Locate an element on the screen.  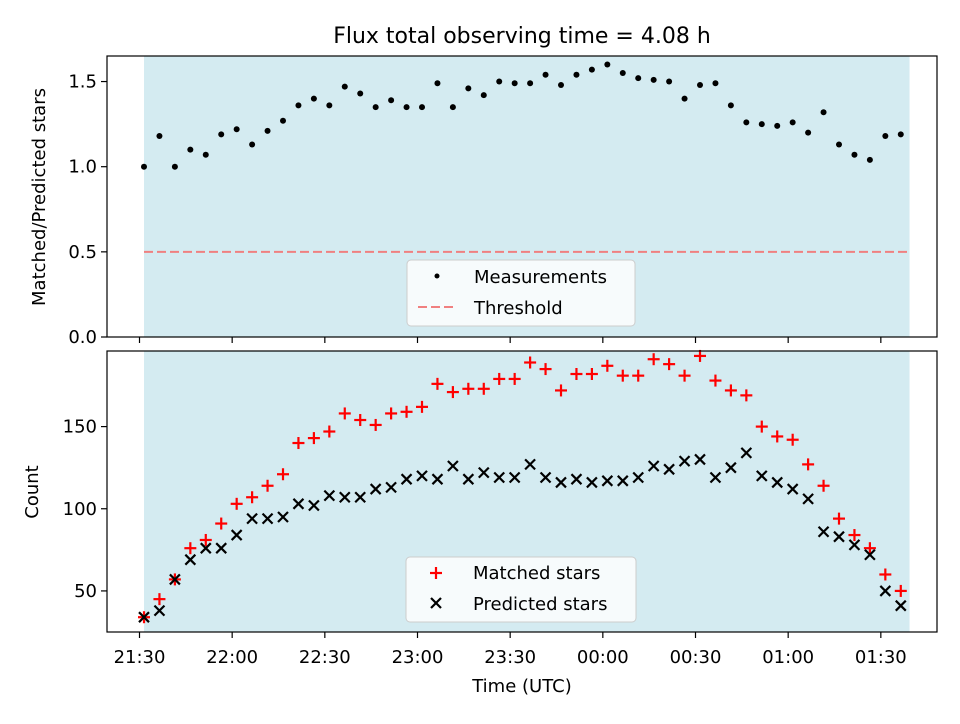
top-y-tick-label: 0.5 is located at coordinates (82, 252).